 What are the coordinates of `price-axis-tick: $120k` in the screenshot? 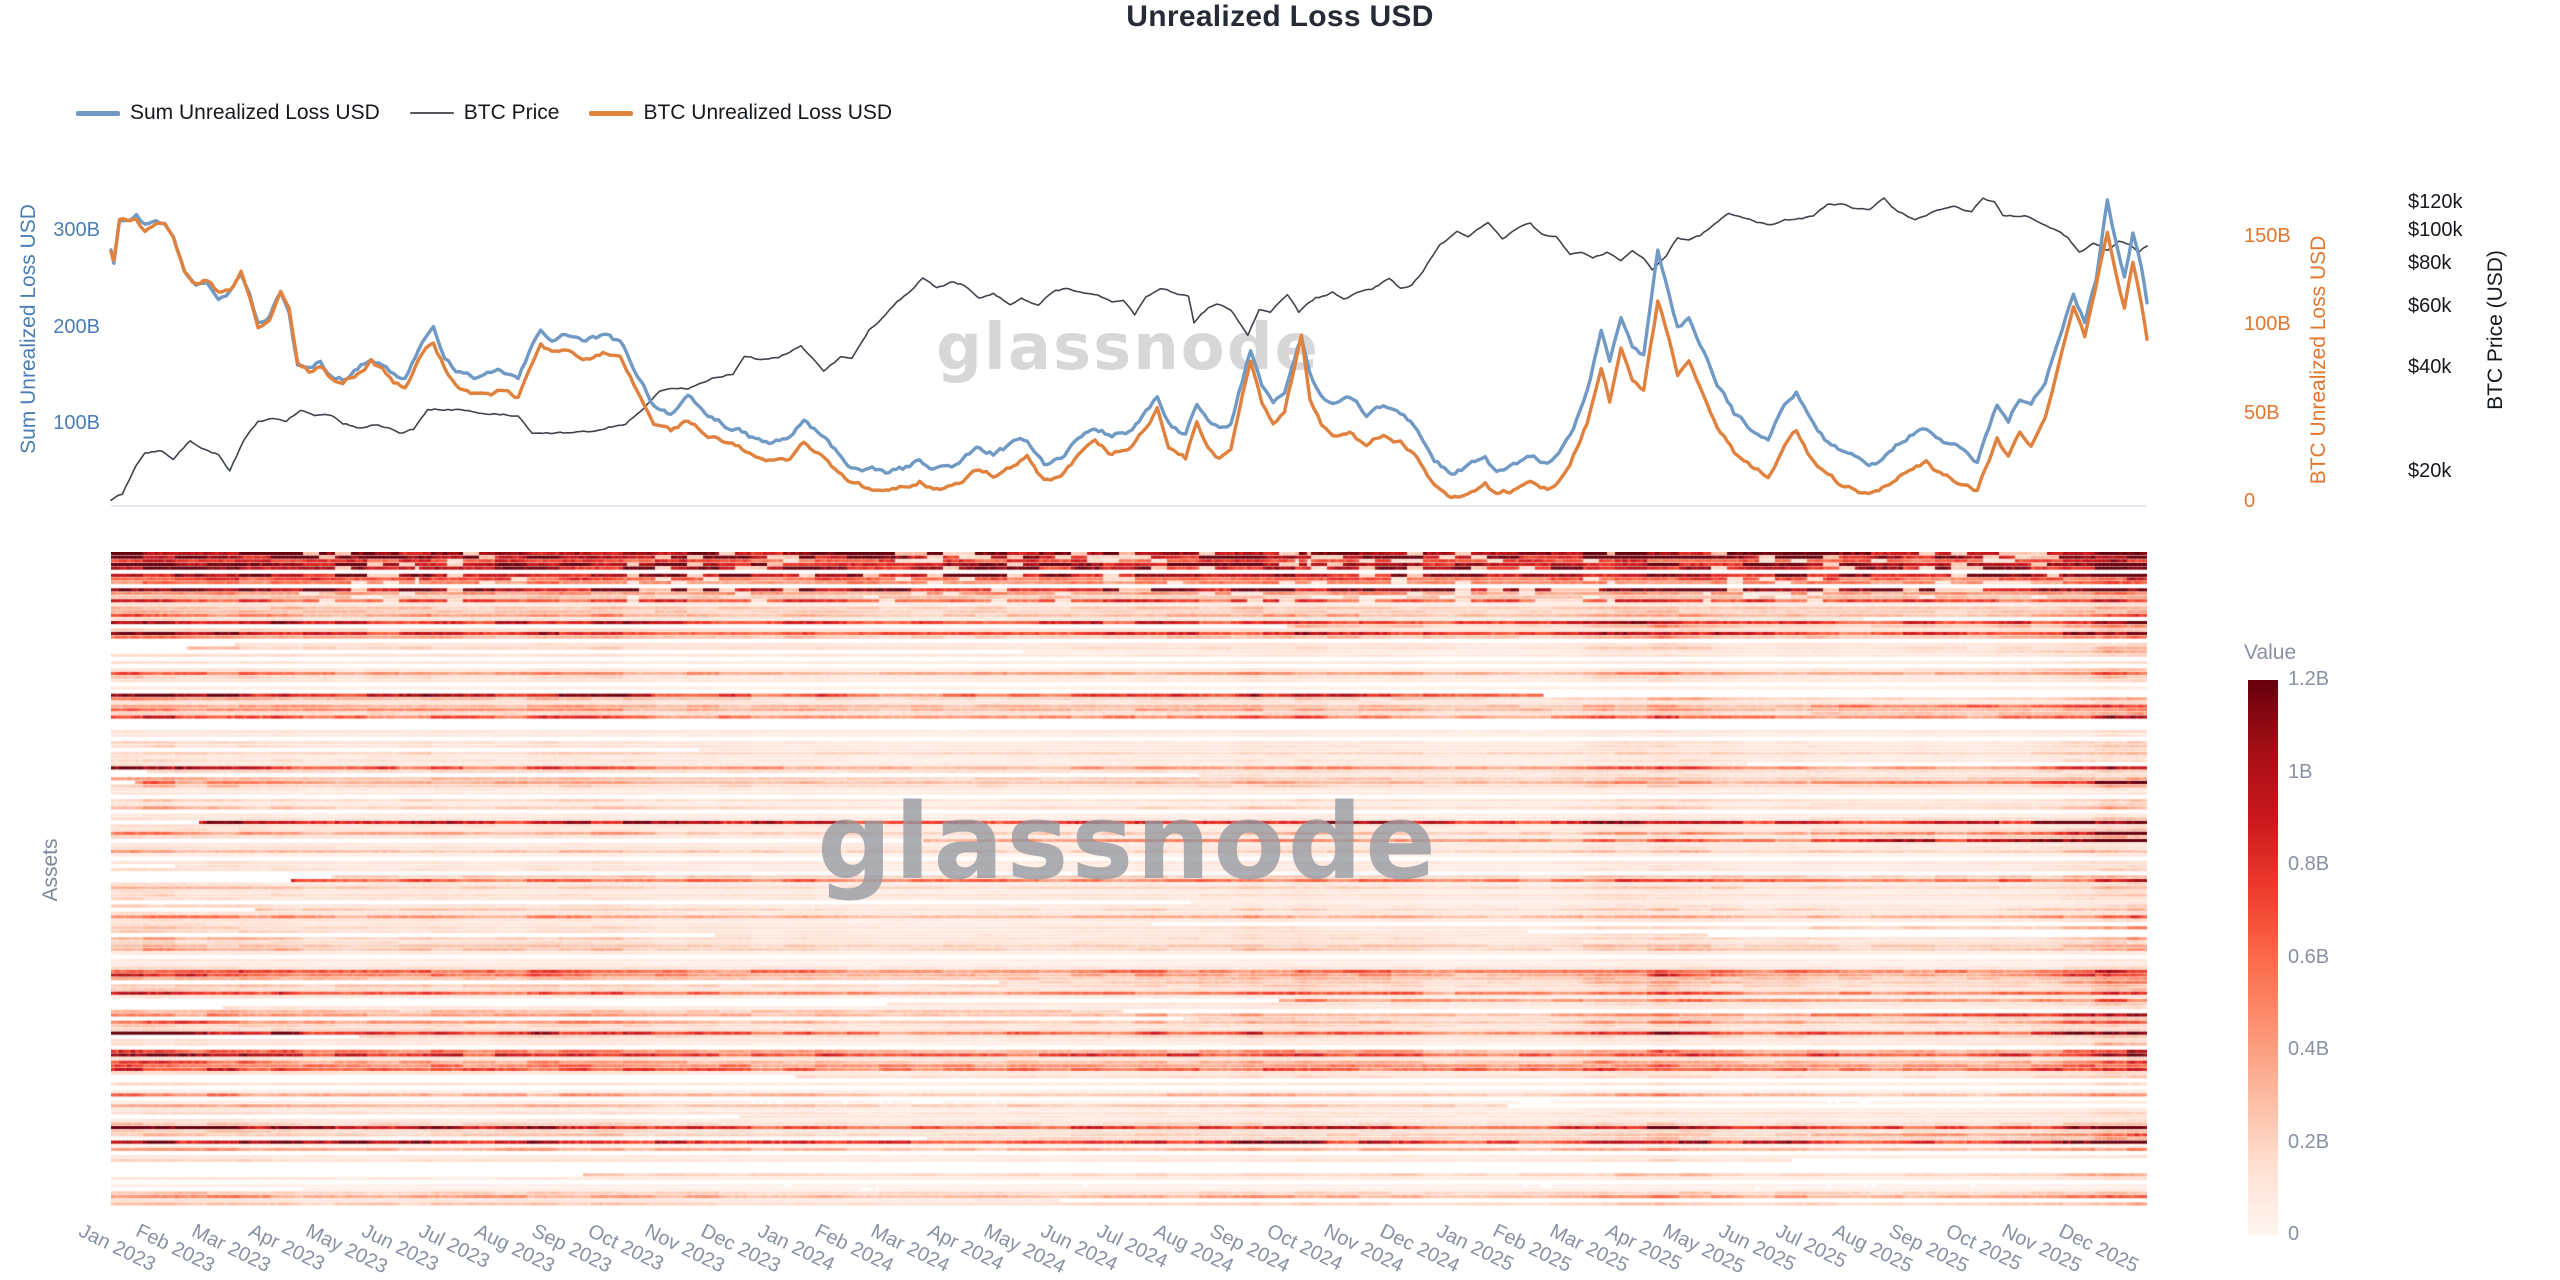 It's located at (2435, 202).